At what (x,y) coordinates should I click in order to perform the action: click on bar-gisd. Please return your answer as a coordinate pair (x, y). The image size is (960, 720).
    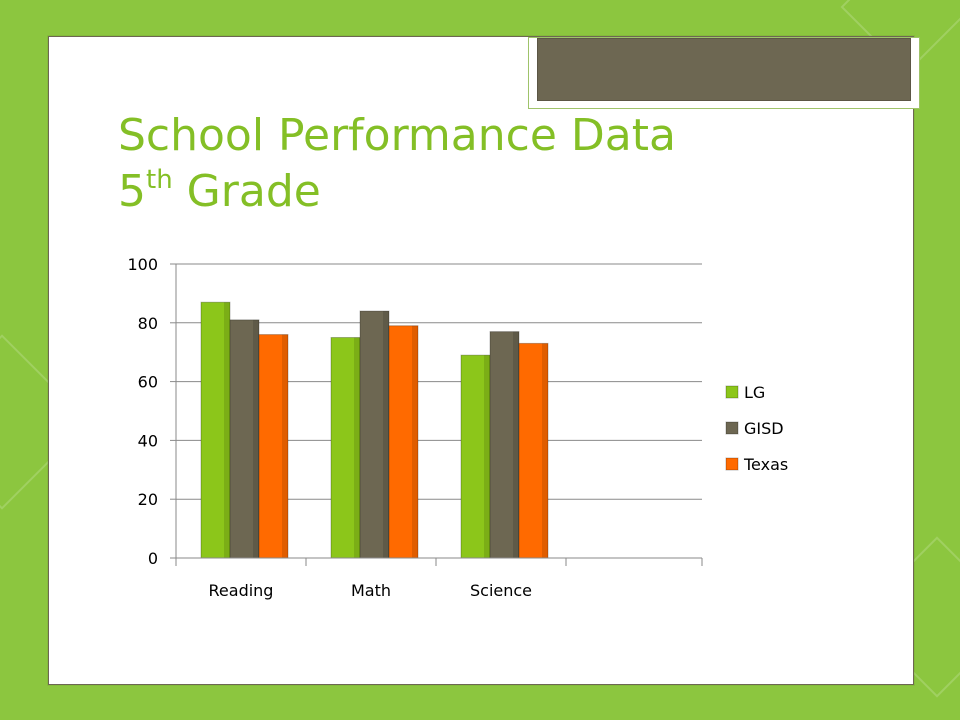
    Looking at the image, I should click on (374, 434).